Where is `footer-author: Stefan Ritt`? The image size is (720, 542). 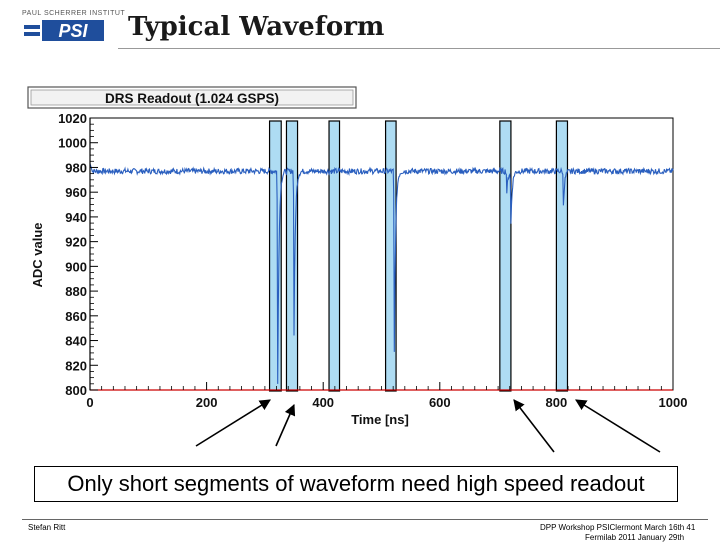
footer-author: Stefan Ritt is located at coordinates (47, 527).